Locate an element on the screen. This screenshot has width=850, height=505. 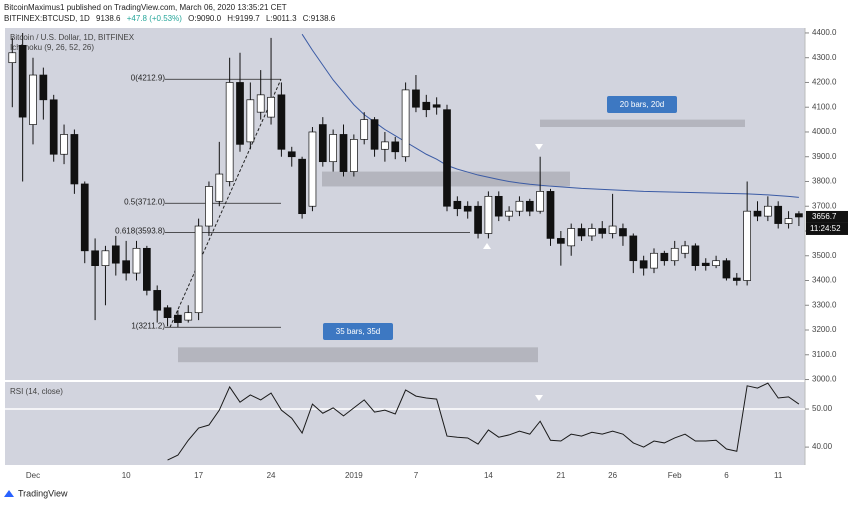
countdown: 11:24:52 is located at coordinates (825, 228).